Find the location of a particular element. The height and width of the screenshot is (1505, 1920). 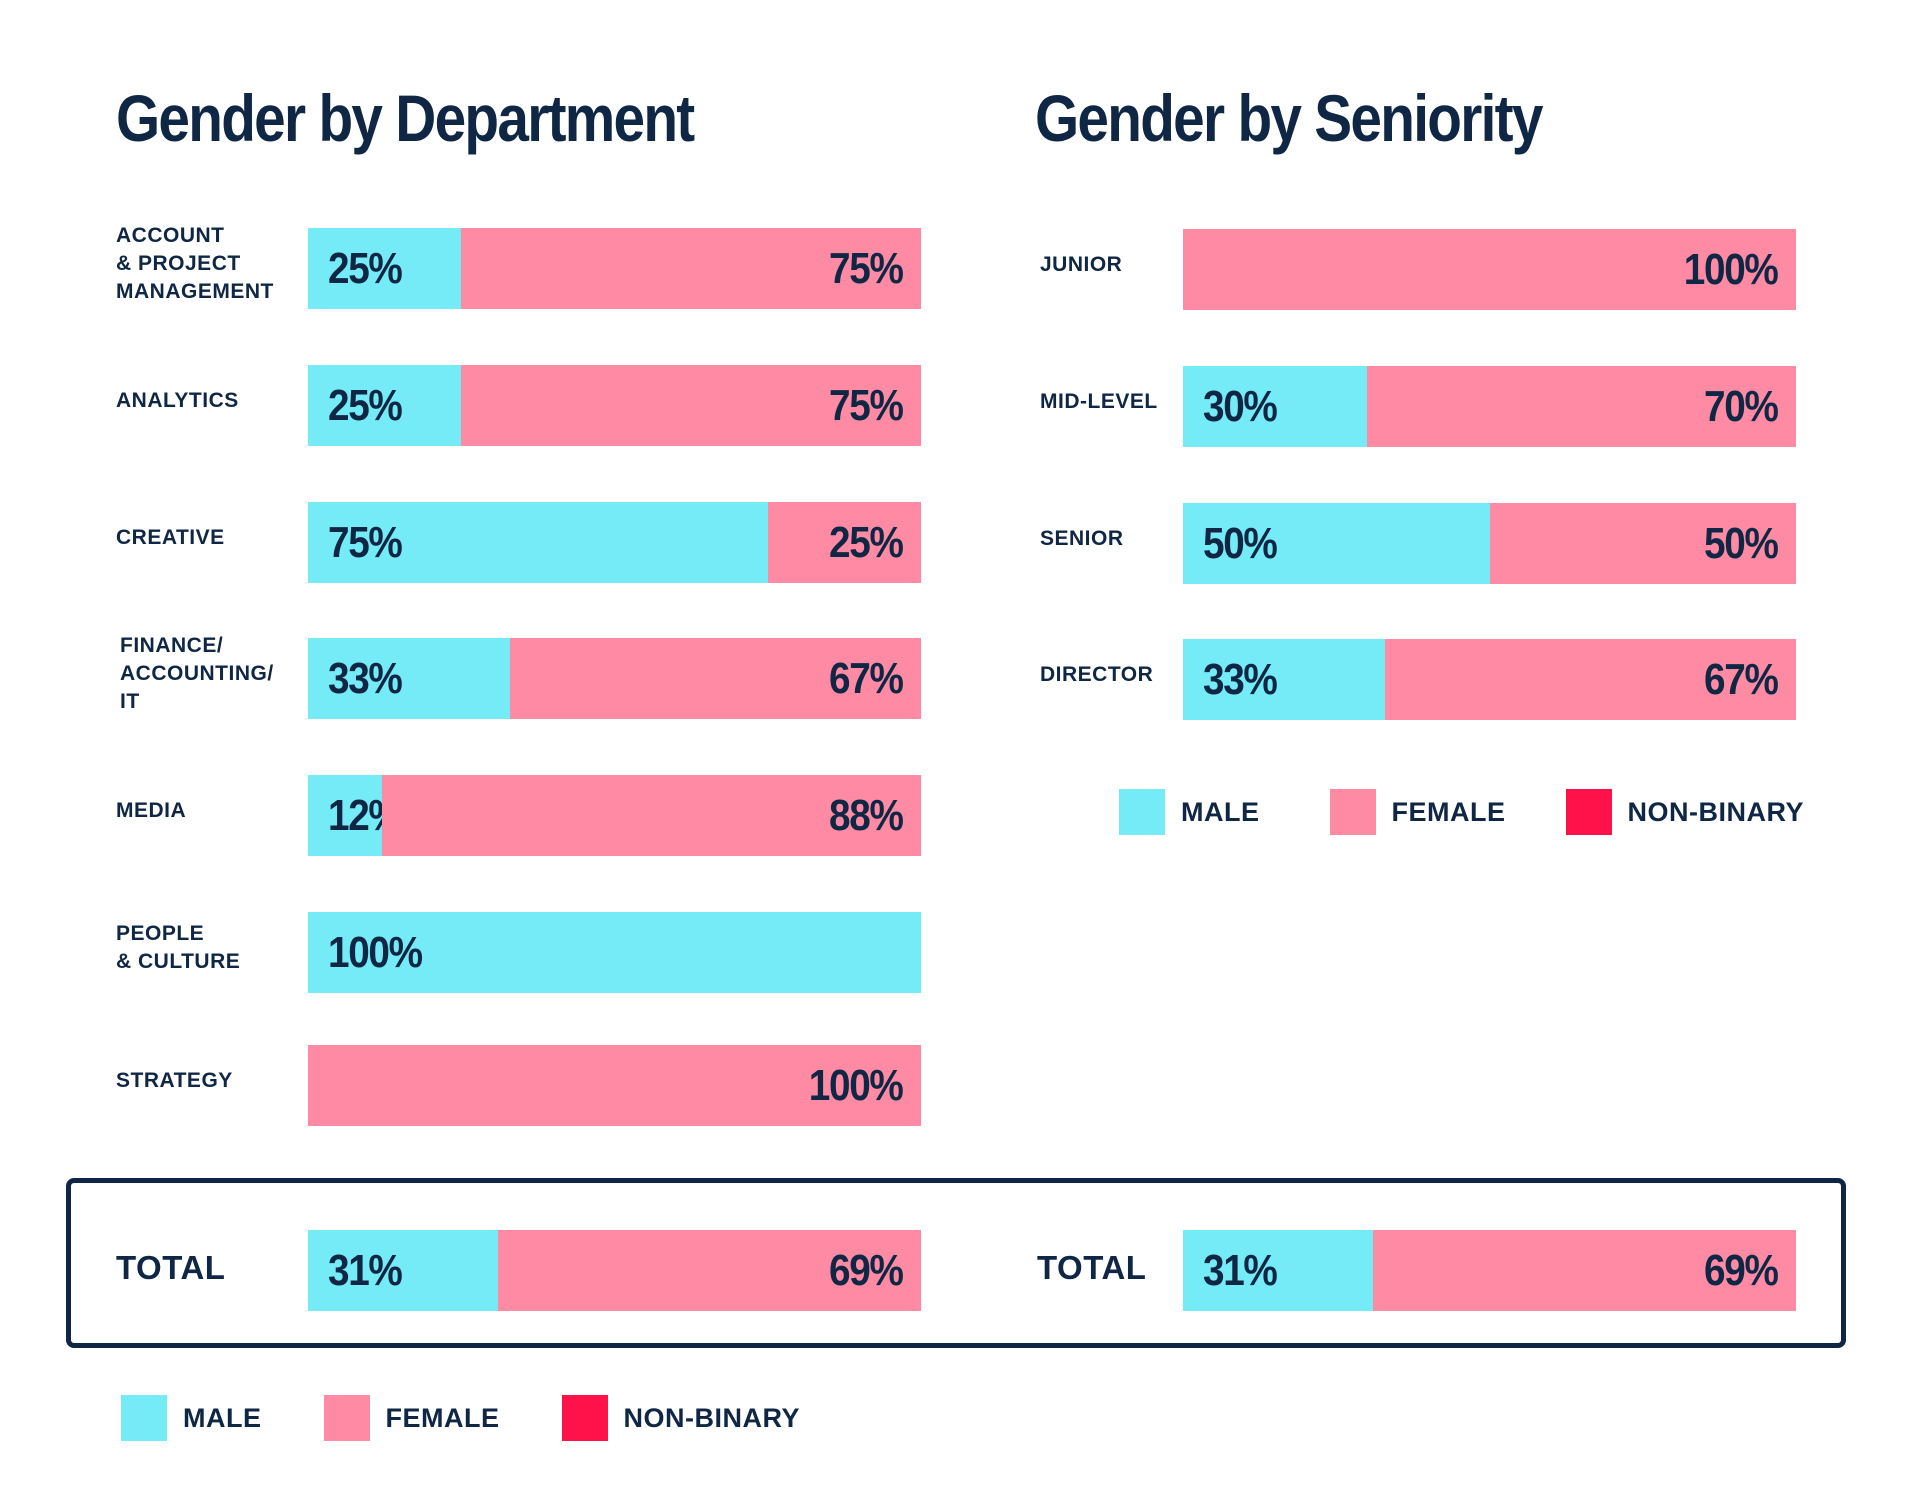

row-bar: 12% 88% is located at coordinates (614, 815).